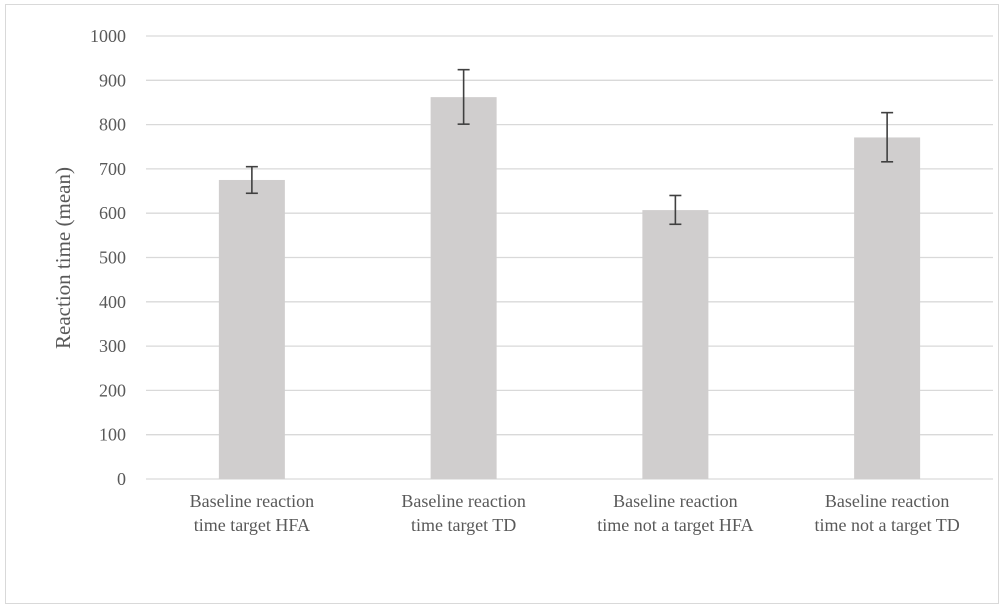  I want to click on y-tick-label: 700, so click(112, 169).